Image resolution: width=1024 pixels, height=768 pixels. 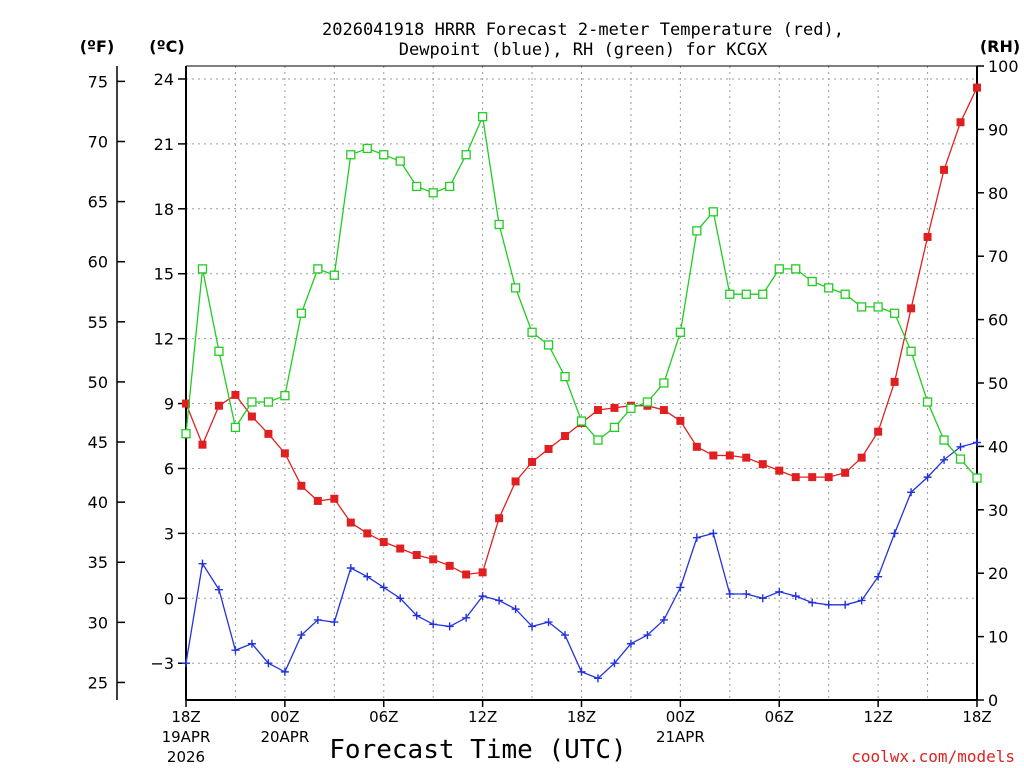 I want to click on fahrenheit-tick-label: 65, so click(x=98, y=202).